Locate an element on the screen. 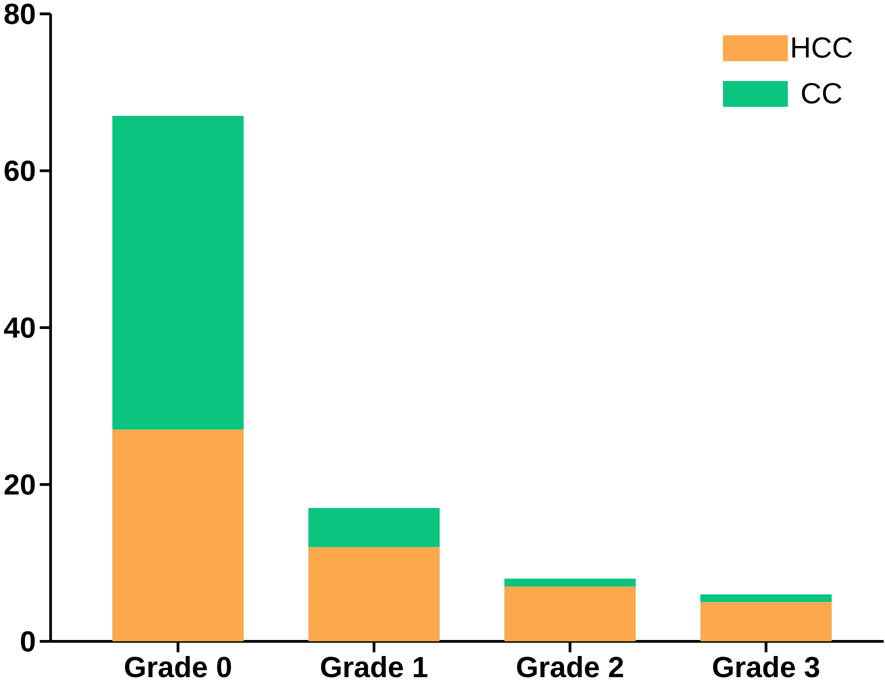  x-tick-label: Grade 2 is located at coordinates (570, 667).